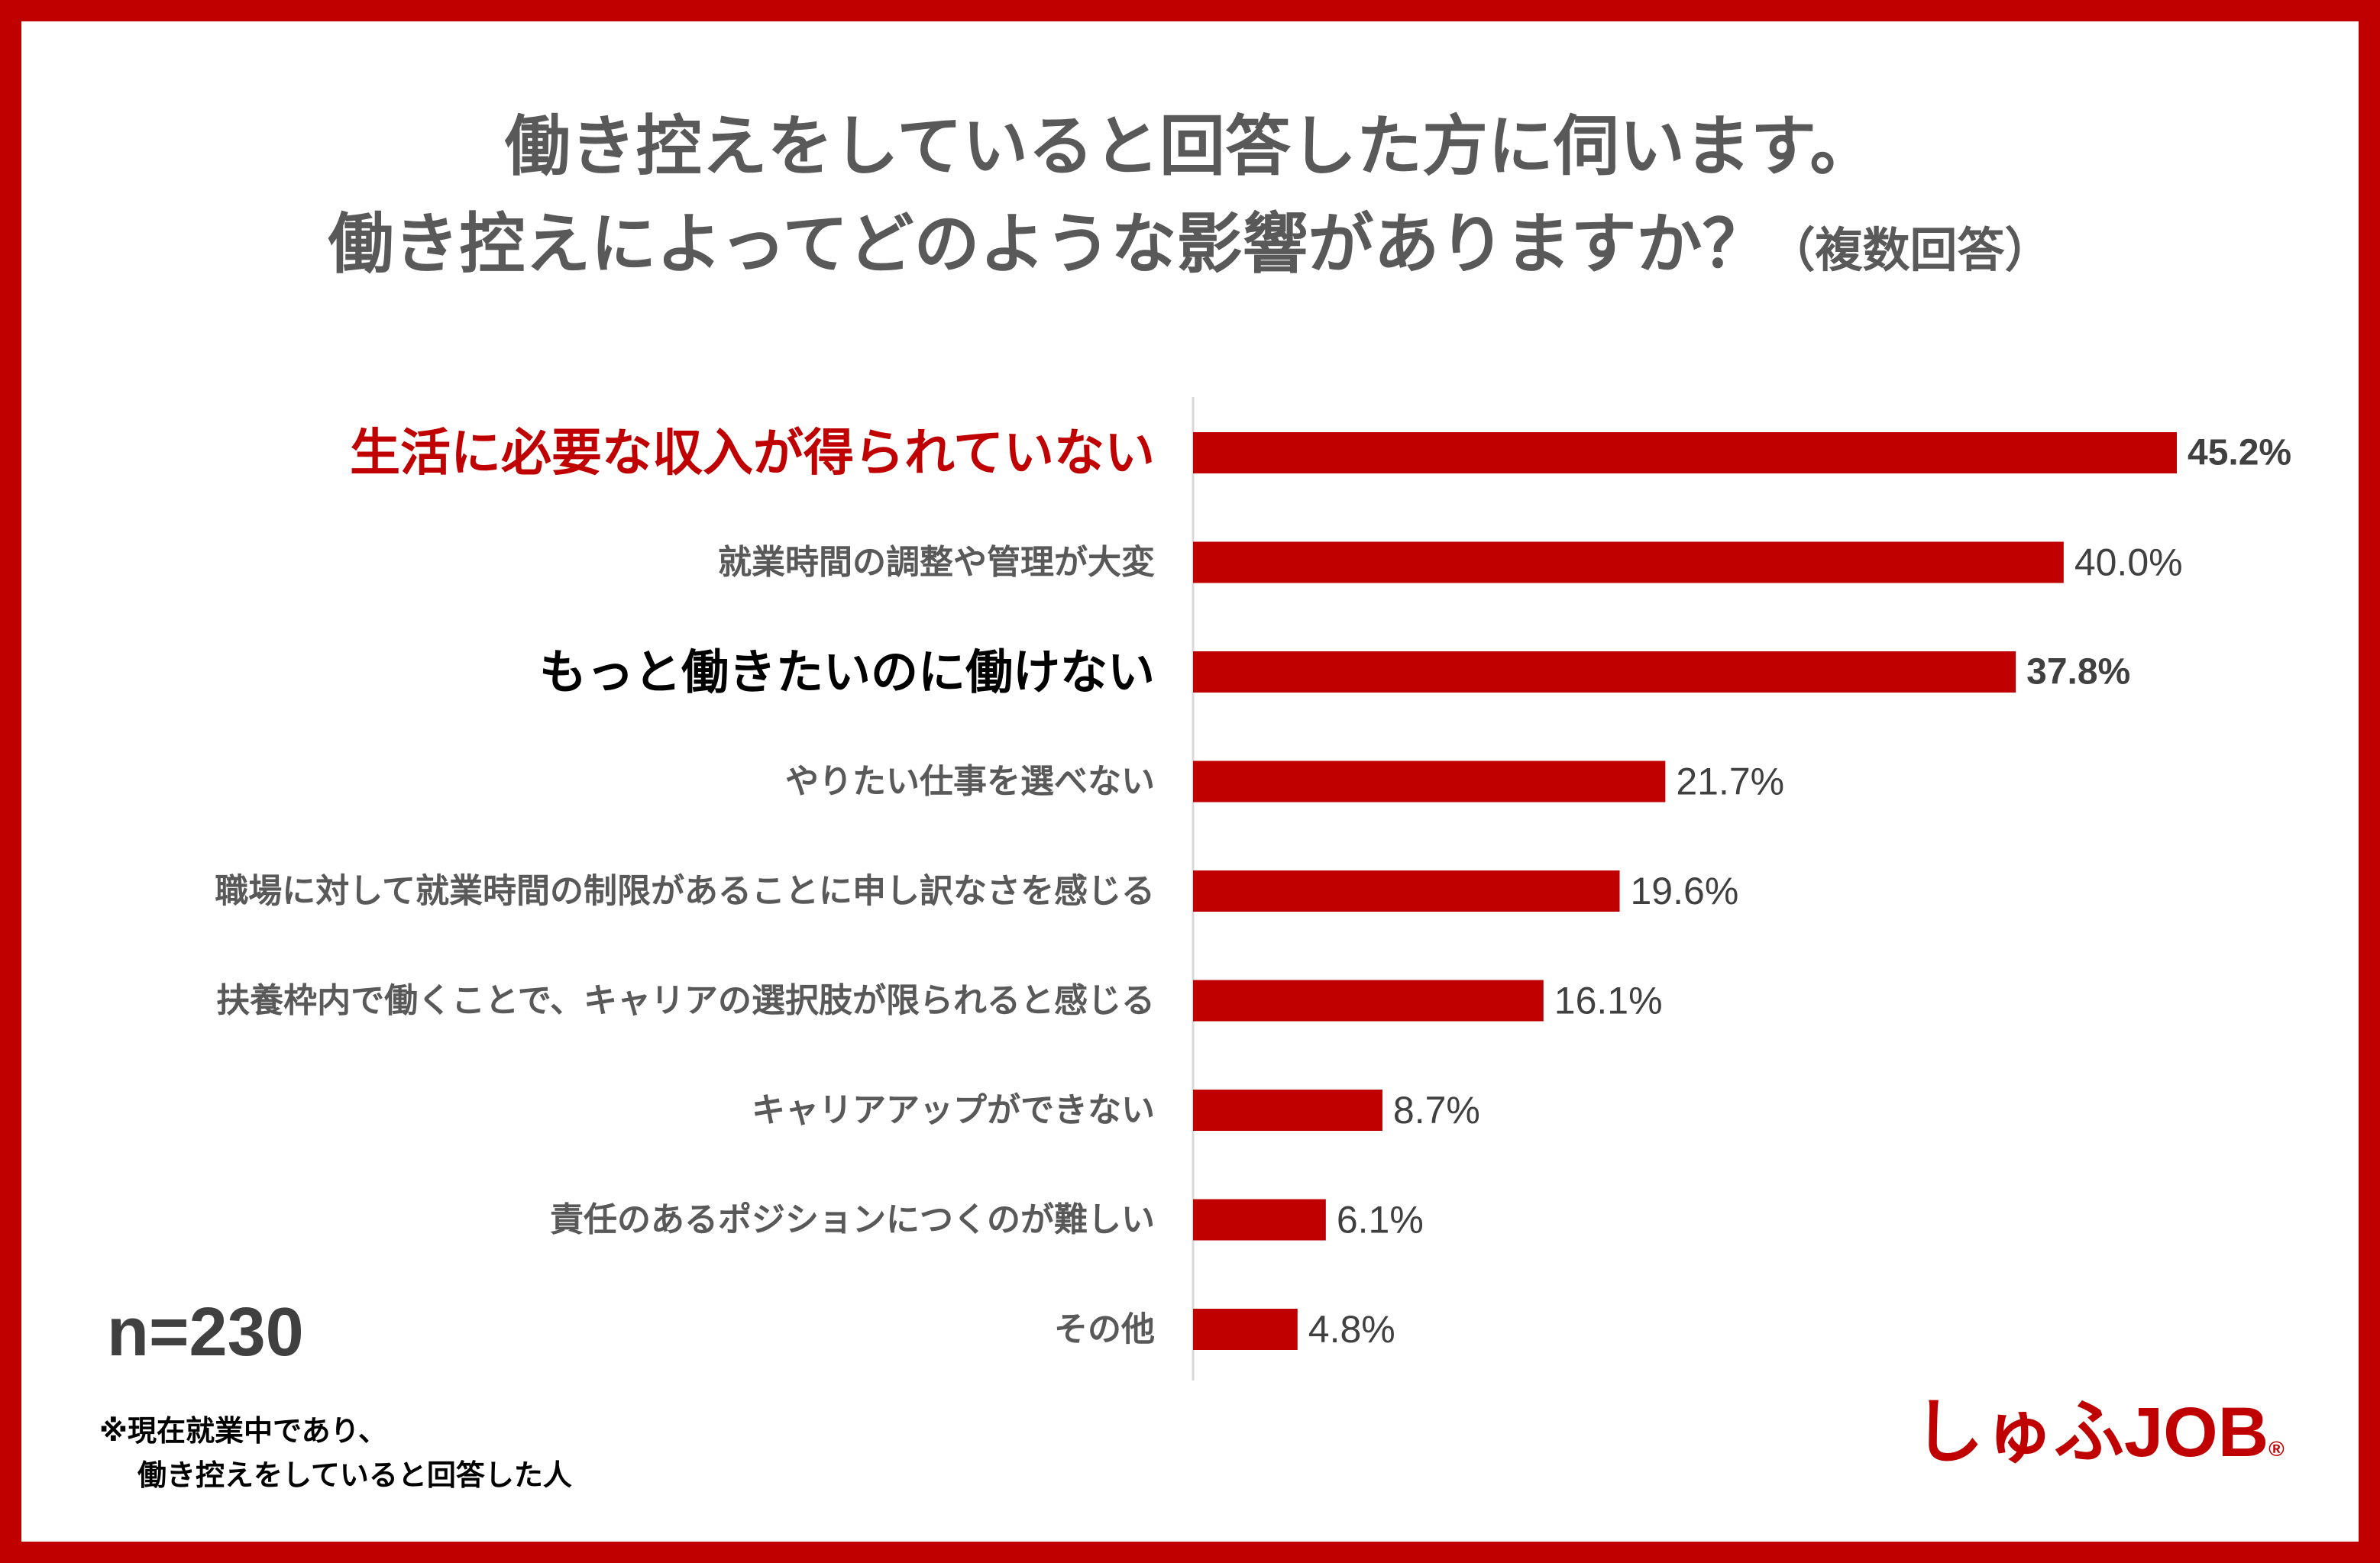 This screenshot has width=2380, height=1563. Describe the element at coordinates (1730, 782) in the screenshot. I see `value-label: 21.7%` at that location.